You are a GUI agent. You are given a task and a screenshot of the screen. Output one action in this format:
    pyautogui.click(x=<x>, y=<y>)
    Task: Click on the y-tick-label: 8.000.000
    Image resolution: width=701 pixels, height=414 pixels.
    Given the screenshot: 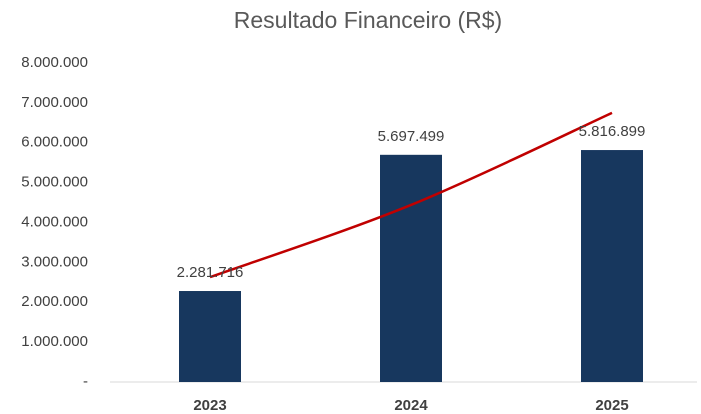 What is the action you would take?
    pyautogui.click(x=54, y=62)
    